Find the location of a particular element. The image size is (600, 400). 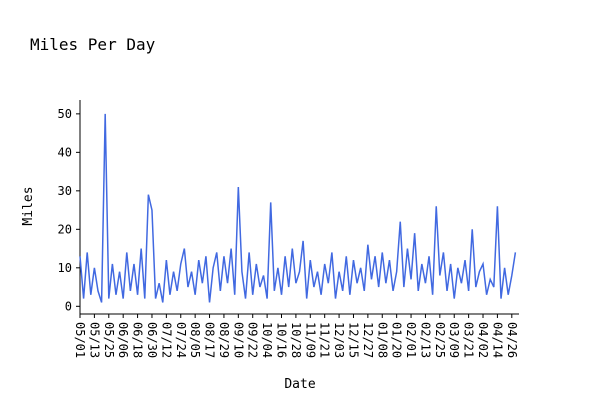

x-tick-label: 05/25 is located at coordinates (109, 340).